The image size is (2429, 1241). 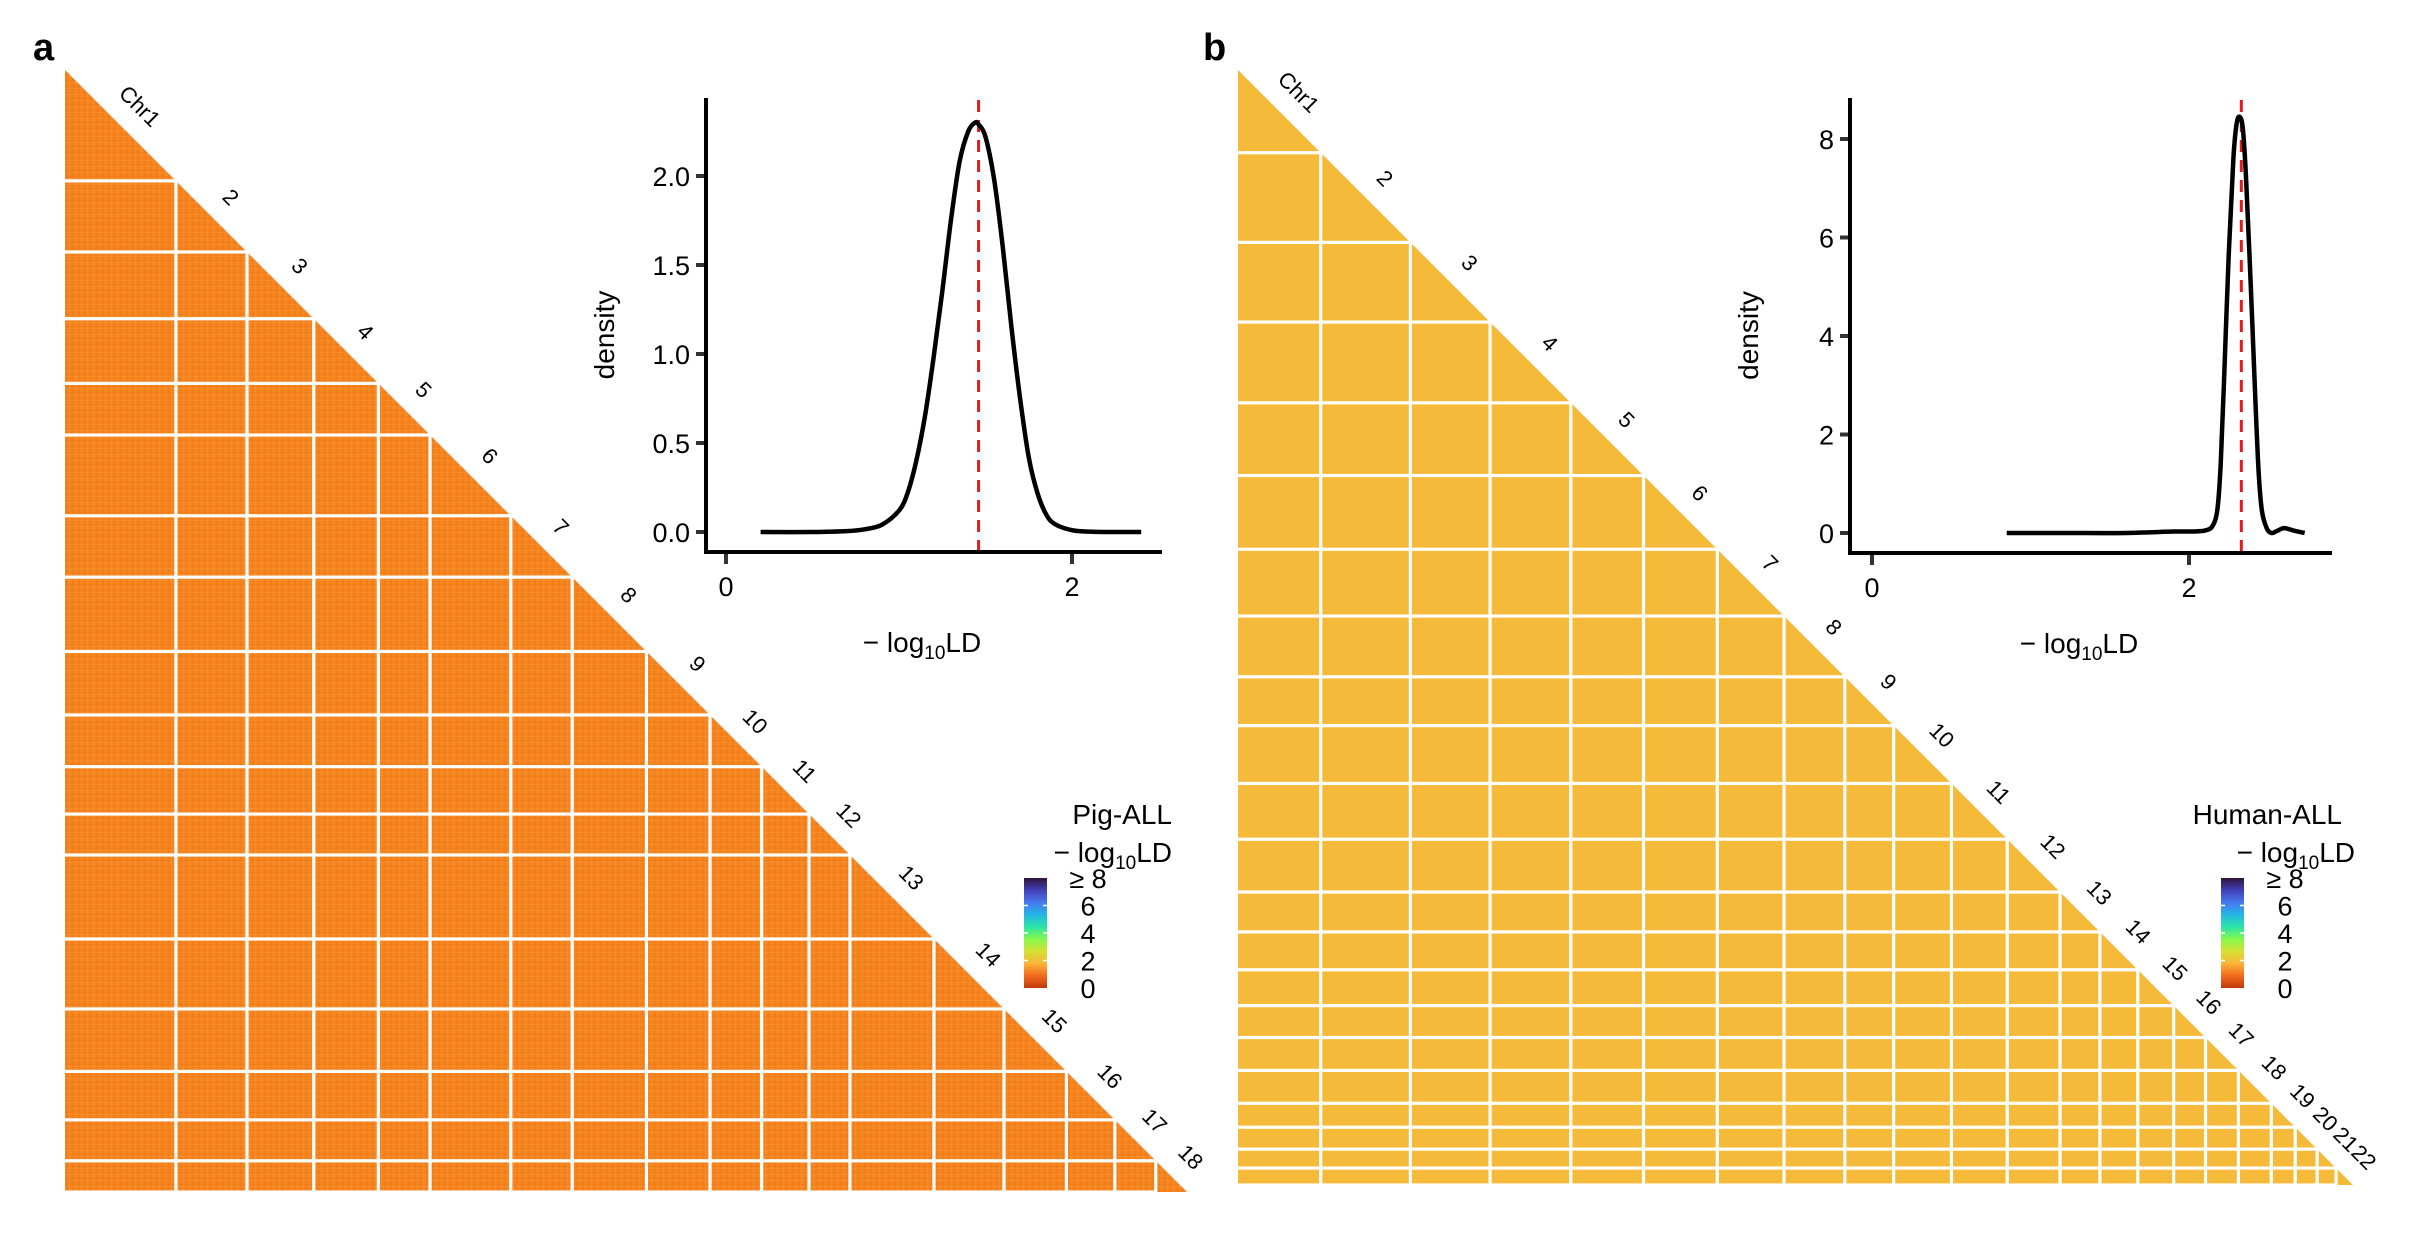 What do you see at coordinates (1871, 588) in the screenshot?
I see `x-tick-label: 0` at bounding box center [1871, 588].